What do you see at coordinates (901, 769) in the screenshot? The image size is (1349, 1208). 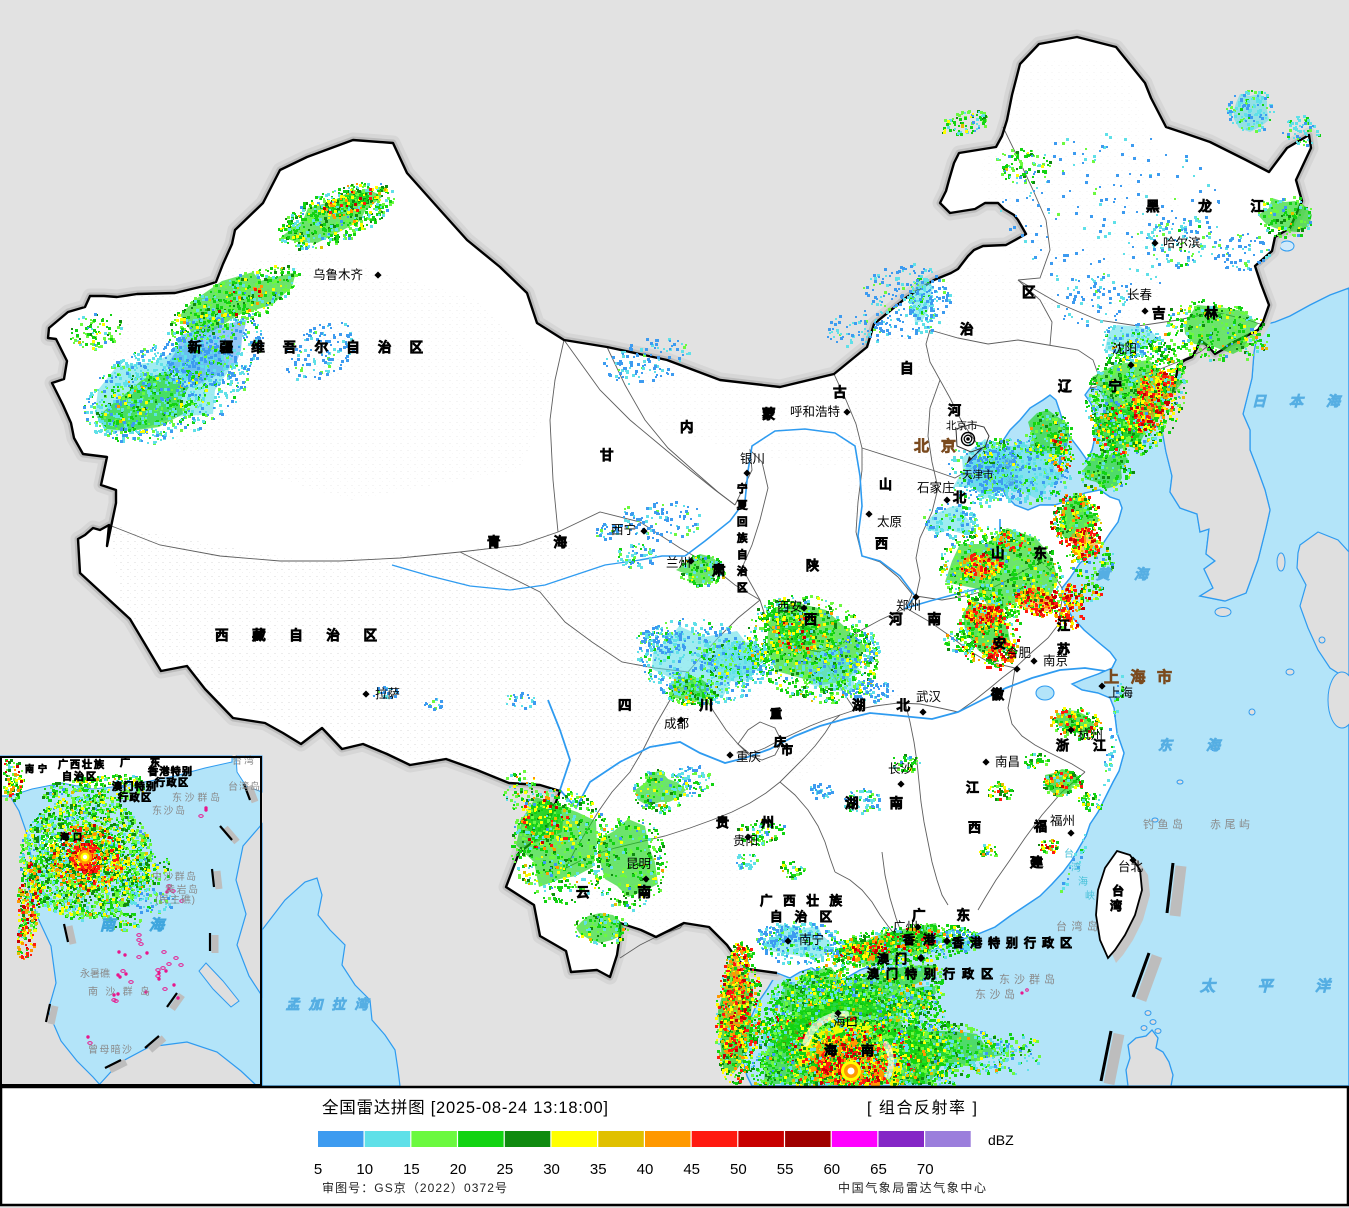 I see `svg-text: 长沙` at bounding box center [901, 769].